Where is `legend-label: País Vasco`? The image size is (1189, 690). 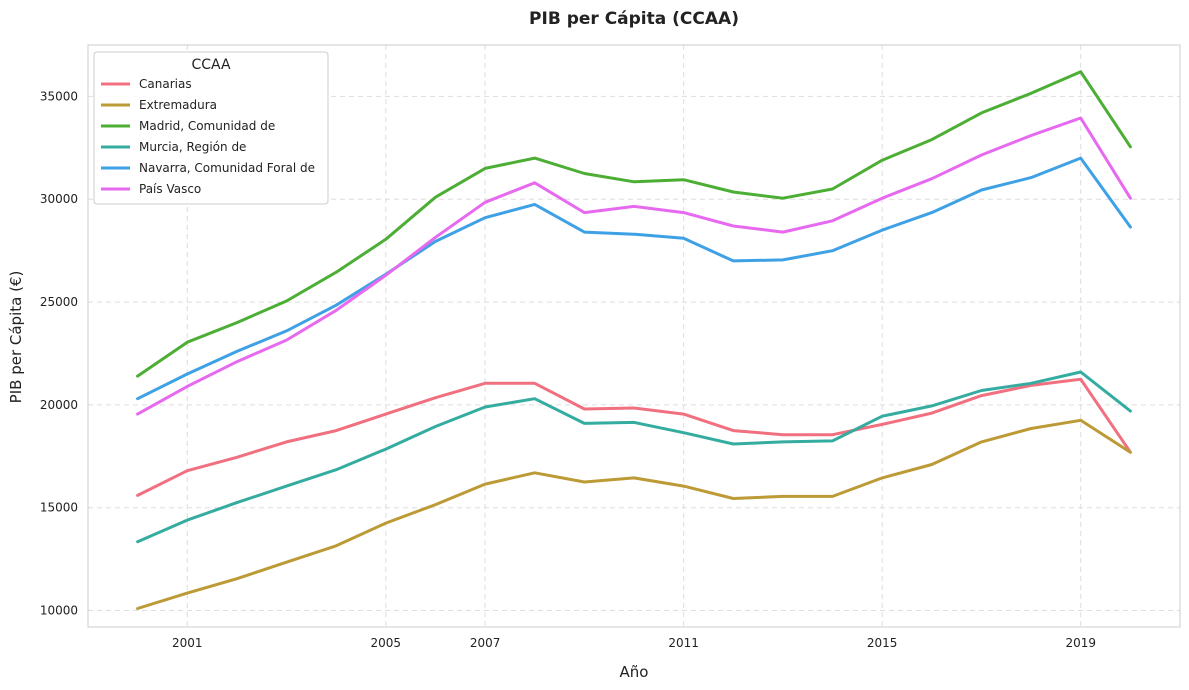 legend-label: País Vasco is located at coordinates (170, 189).